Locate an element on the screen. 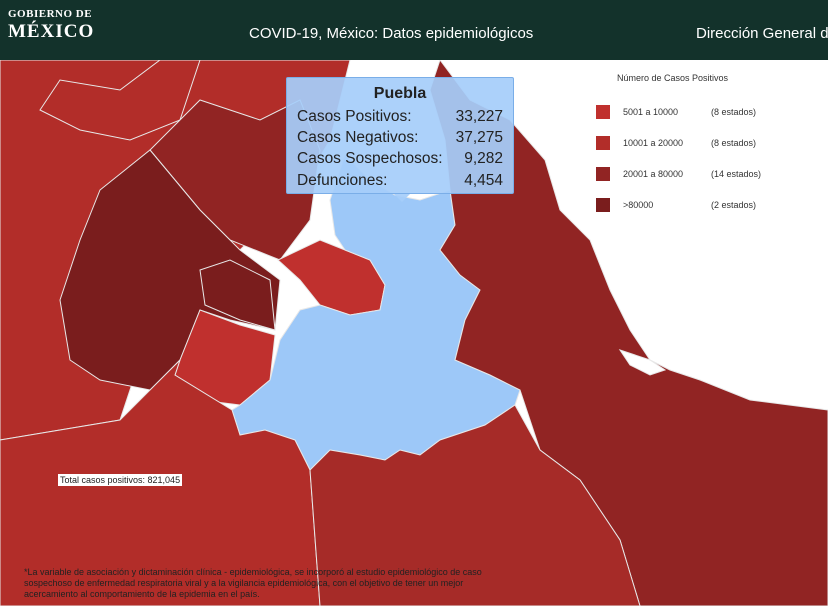 The image size is (828, 606). legend-count: (2 estados) is located at coordinates (734, 205).